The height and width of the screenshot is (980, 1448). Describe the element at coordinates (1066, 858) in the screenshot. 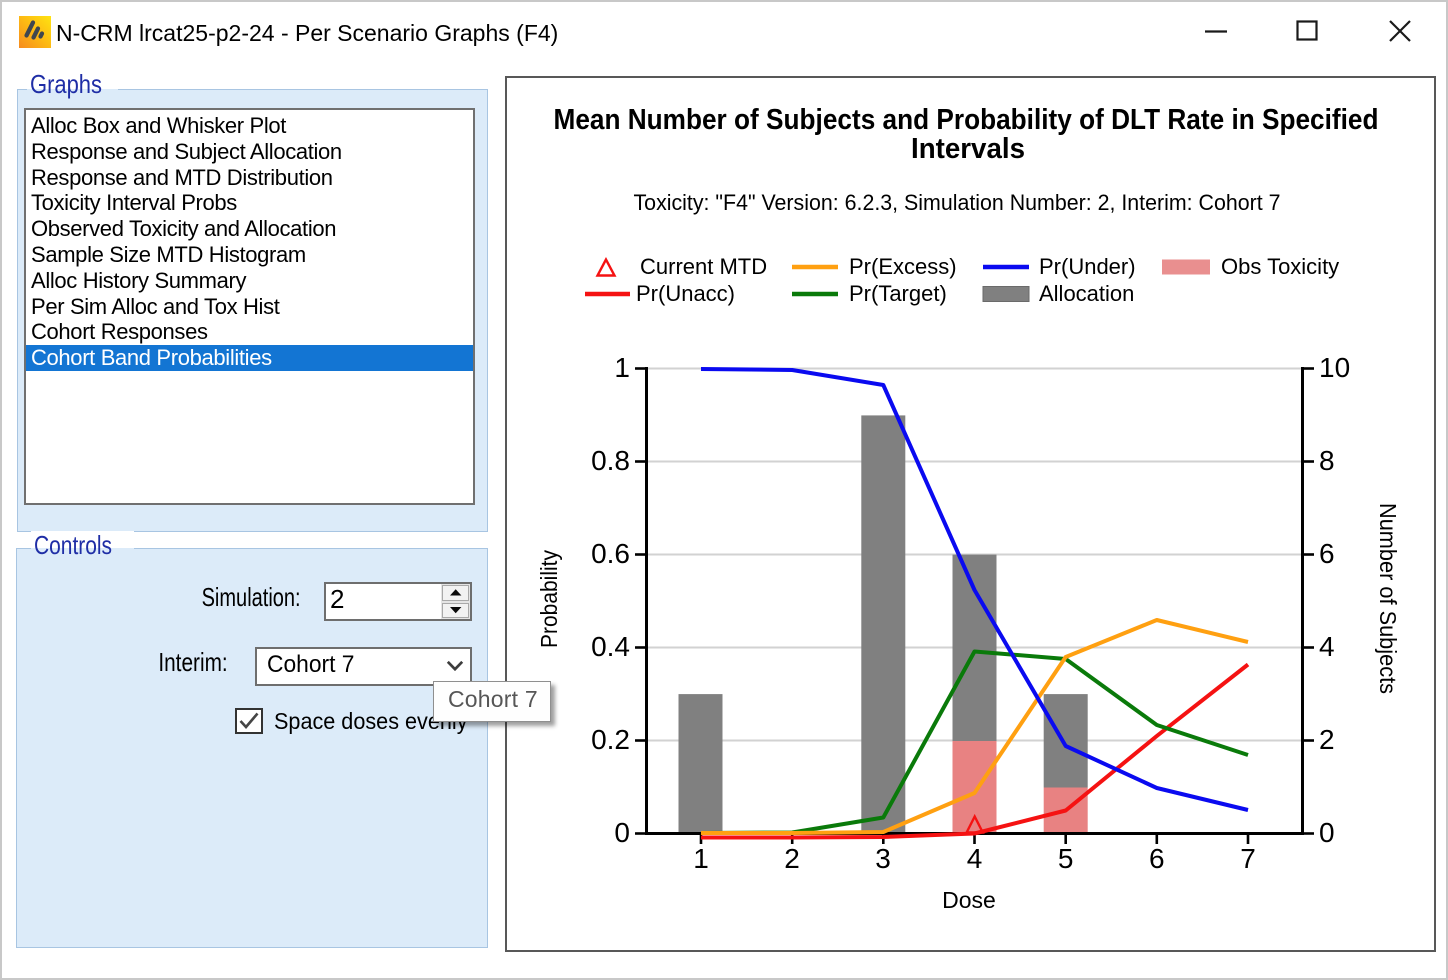

I see `svg-text: 5` at that location.